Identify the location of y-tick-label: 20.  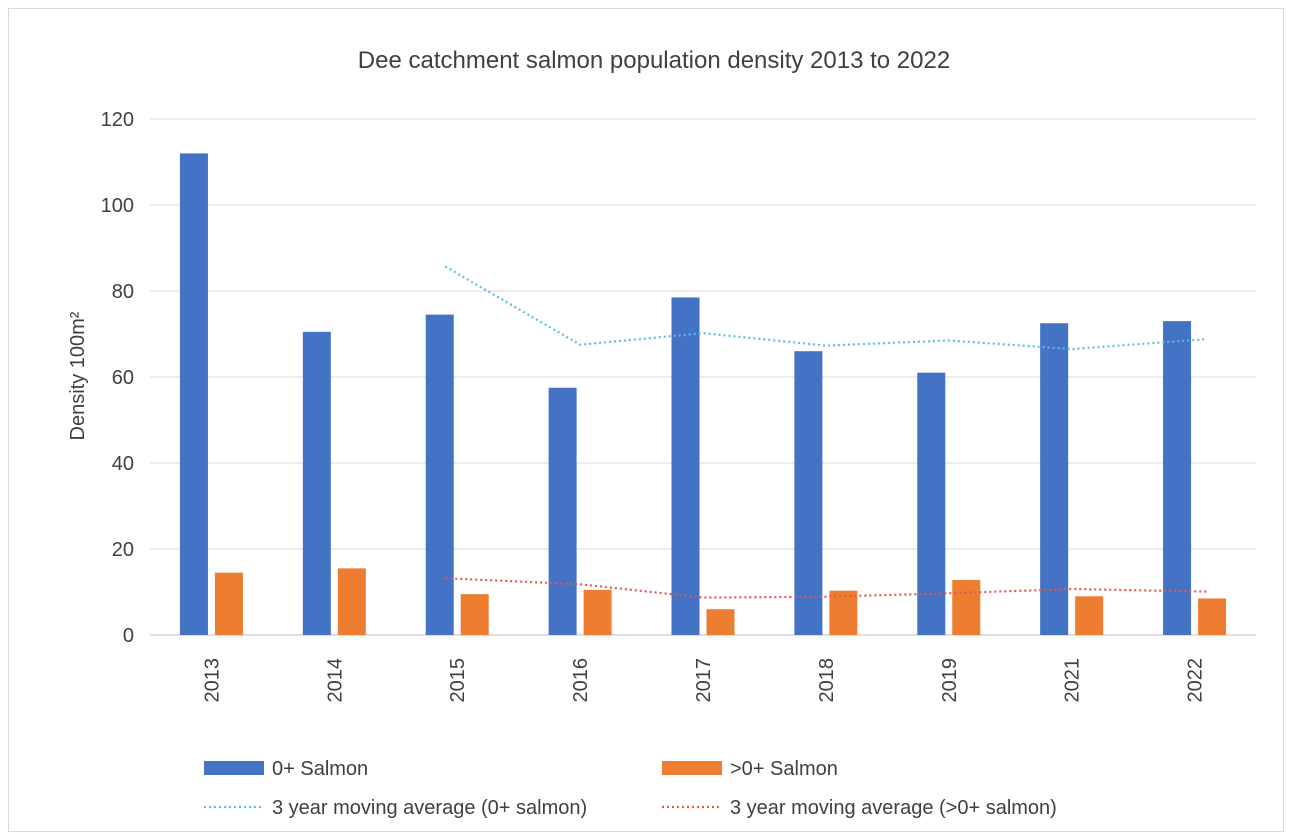
(123, 550).